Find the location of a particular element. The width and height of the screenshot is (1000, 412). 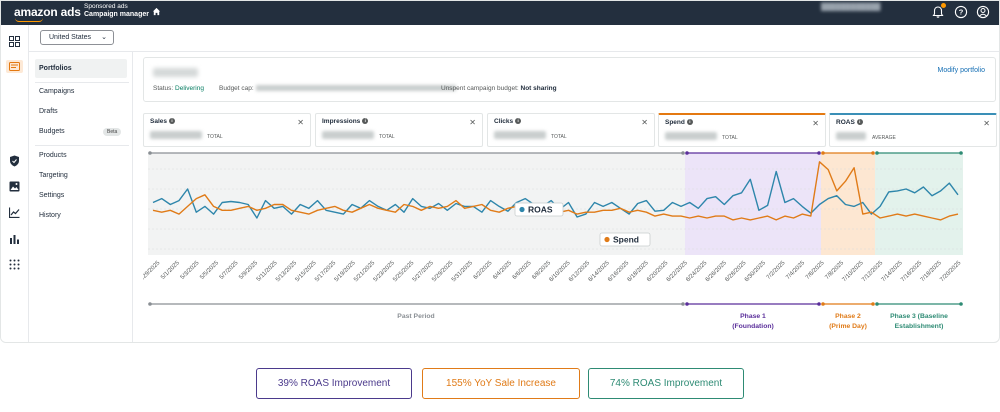

x-tick-label: 6/6/2025 is located at coordinates (522, 270).